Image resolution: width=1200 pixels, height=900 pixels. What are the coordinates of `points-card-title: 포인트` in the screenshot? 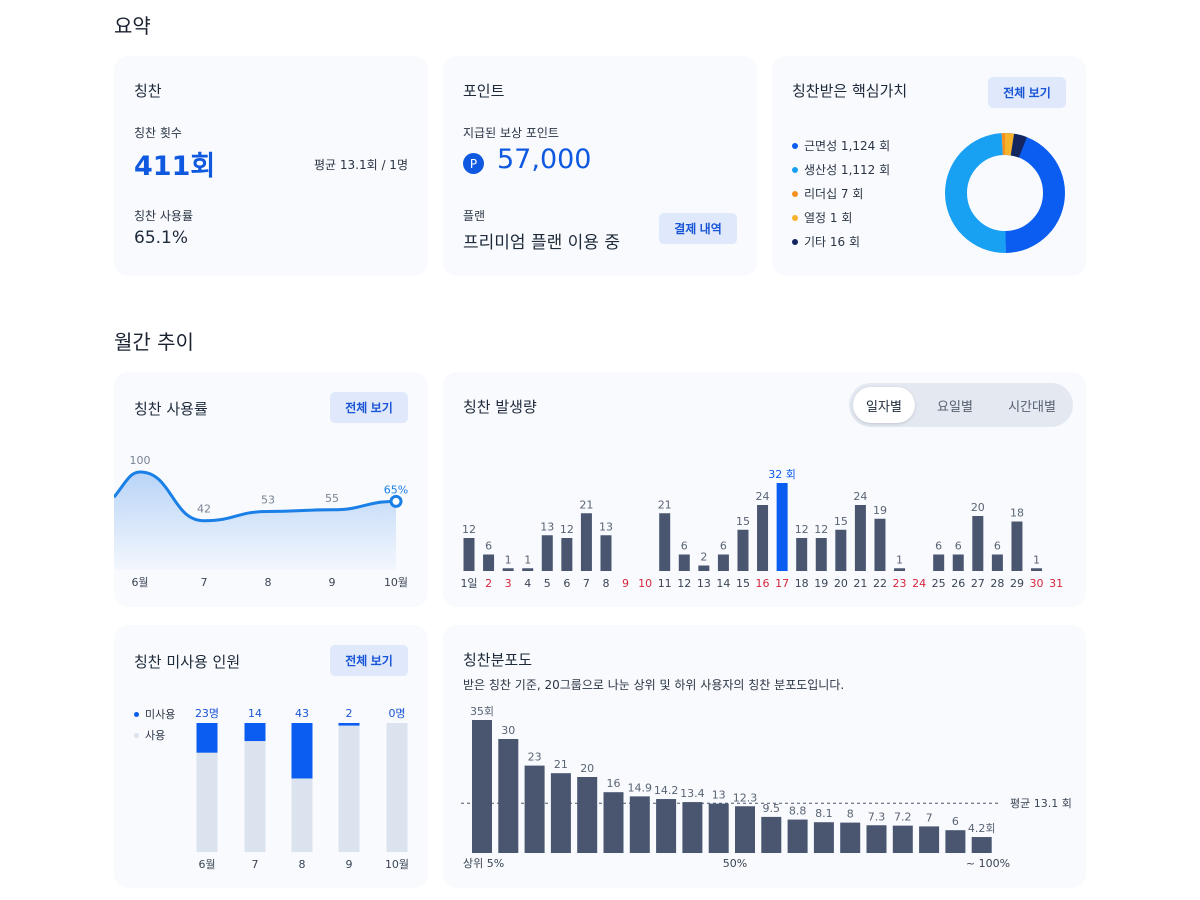 It's located at (484, 91).